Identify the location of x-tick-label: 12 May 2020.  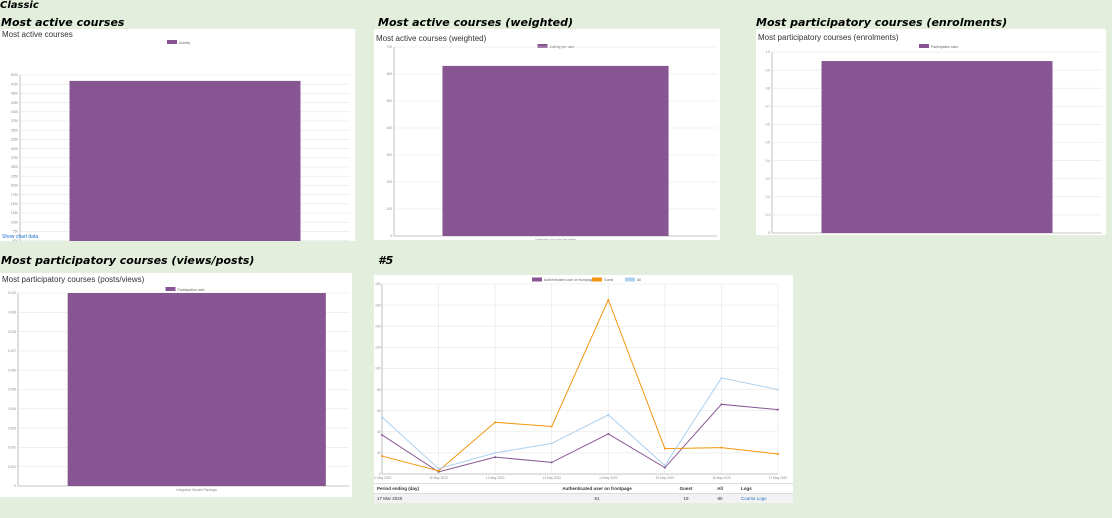
(495, 478).